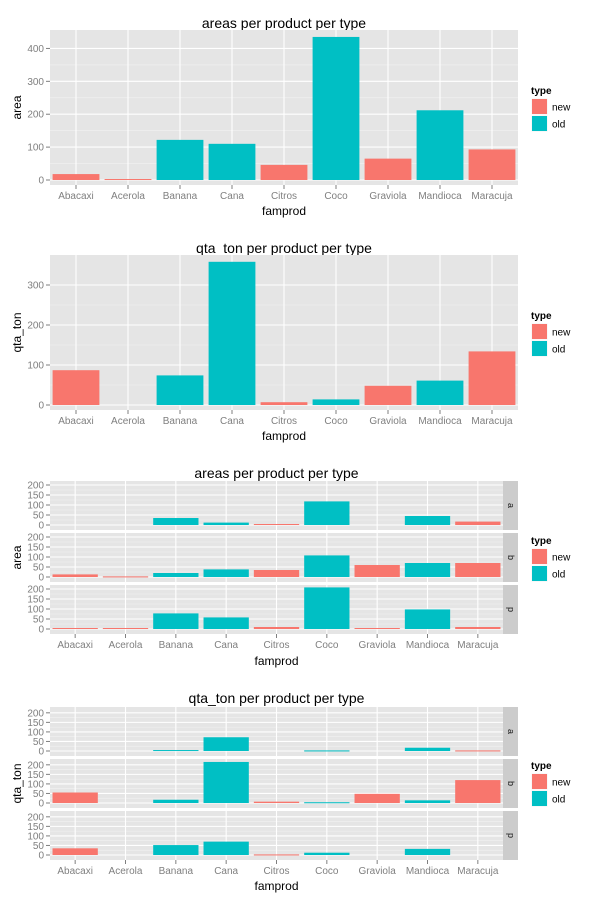  Describe the element at coordinates (276, 473) in the screenshot. I see `chart-title: areas per product per type` at that location.